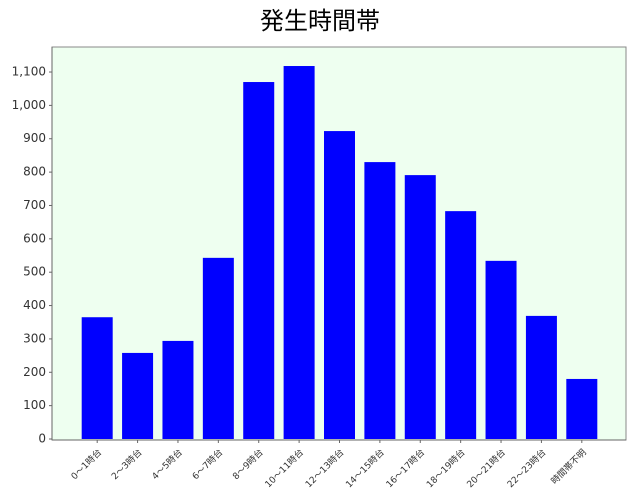 Image resolution: width=640 pixels, height=504 pixels. What do you see at coordinates (486, 468) in the screenshot?
I see `x-tick-label: 20～21時台` at bounding box center [486, 468].